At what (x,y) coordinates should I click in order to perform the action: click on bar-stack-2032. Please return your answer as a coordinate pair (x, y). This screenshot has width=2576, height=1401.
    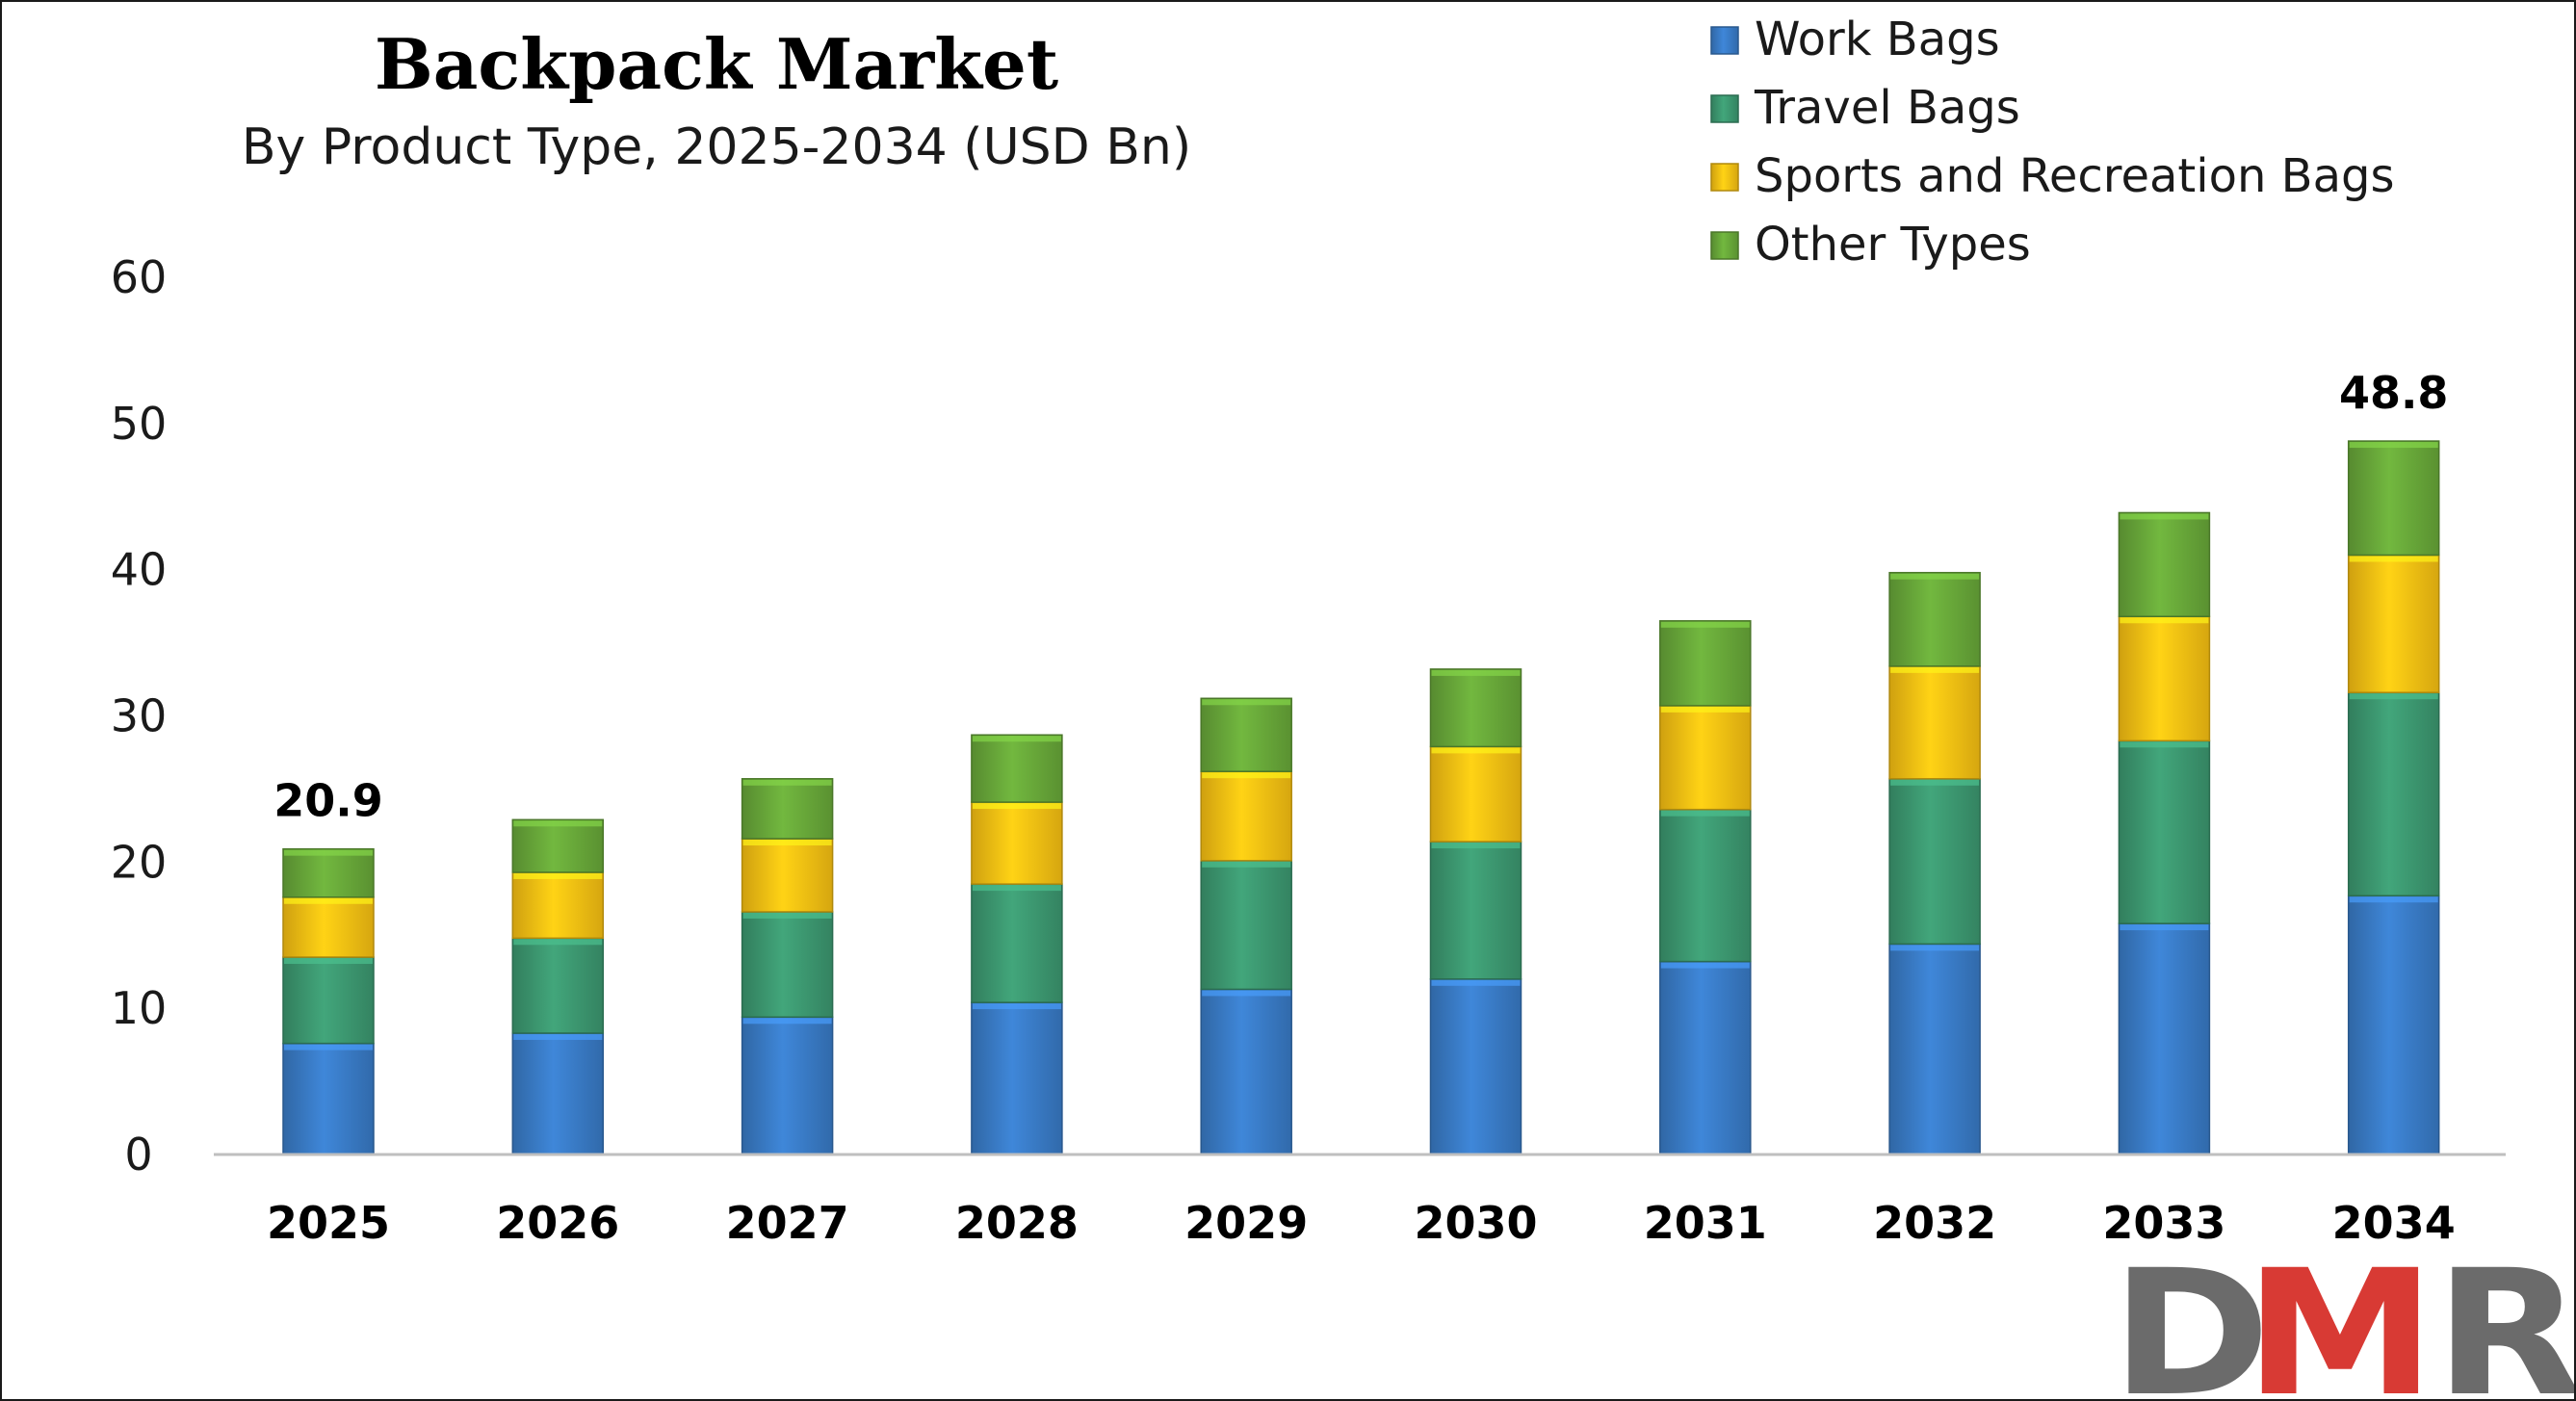
    Looking at the image, I should click on (1934, 863).